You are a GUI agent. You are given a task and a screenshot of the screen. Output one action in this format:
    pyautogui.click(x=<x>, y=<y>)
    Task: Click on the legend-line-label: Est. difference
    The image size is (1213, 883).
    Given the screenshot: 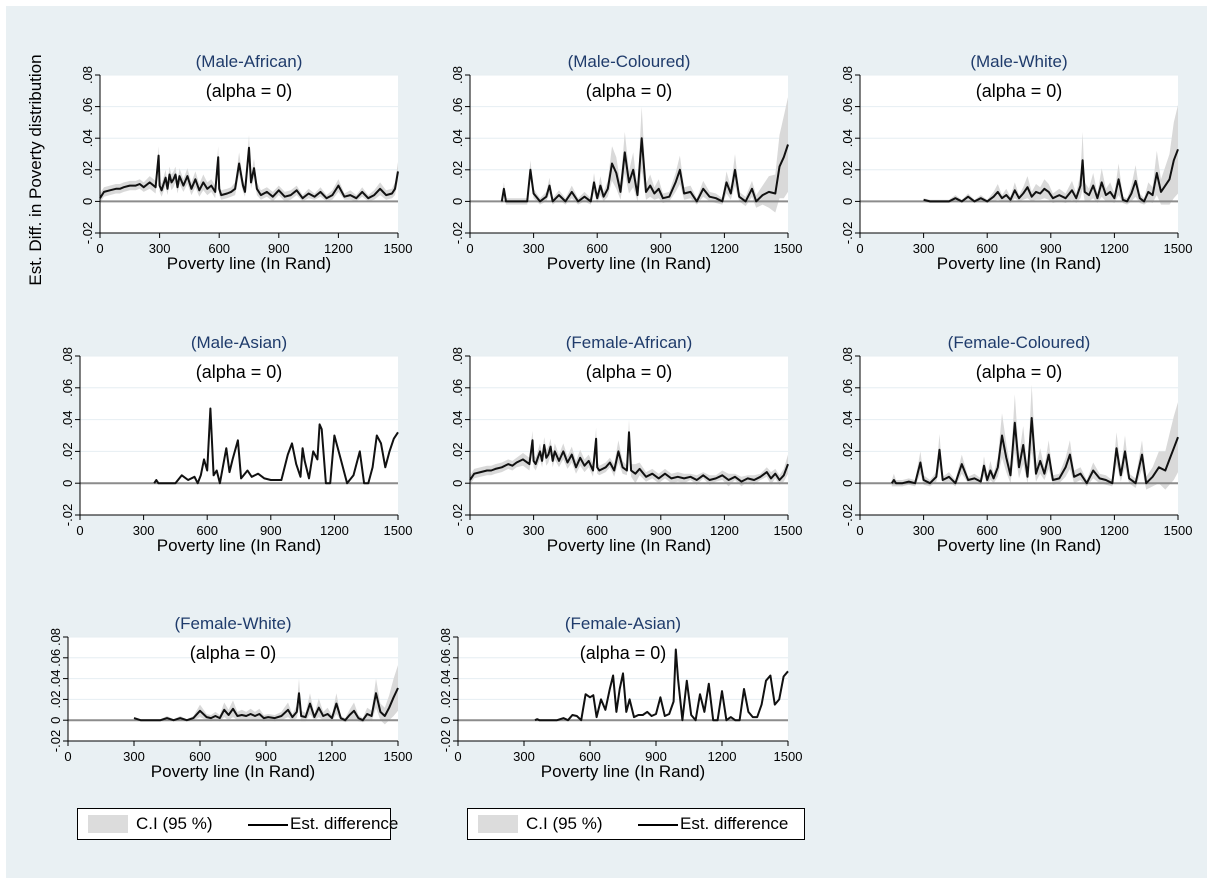 What is the action you would take?
    pyautogui.click(x=344, y=823)
    